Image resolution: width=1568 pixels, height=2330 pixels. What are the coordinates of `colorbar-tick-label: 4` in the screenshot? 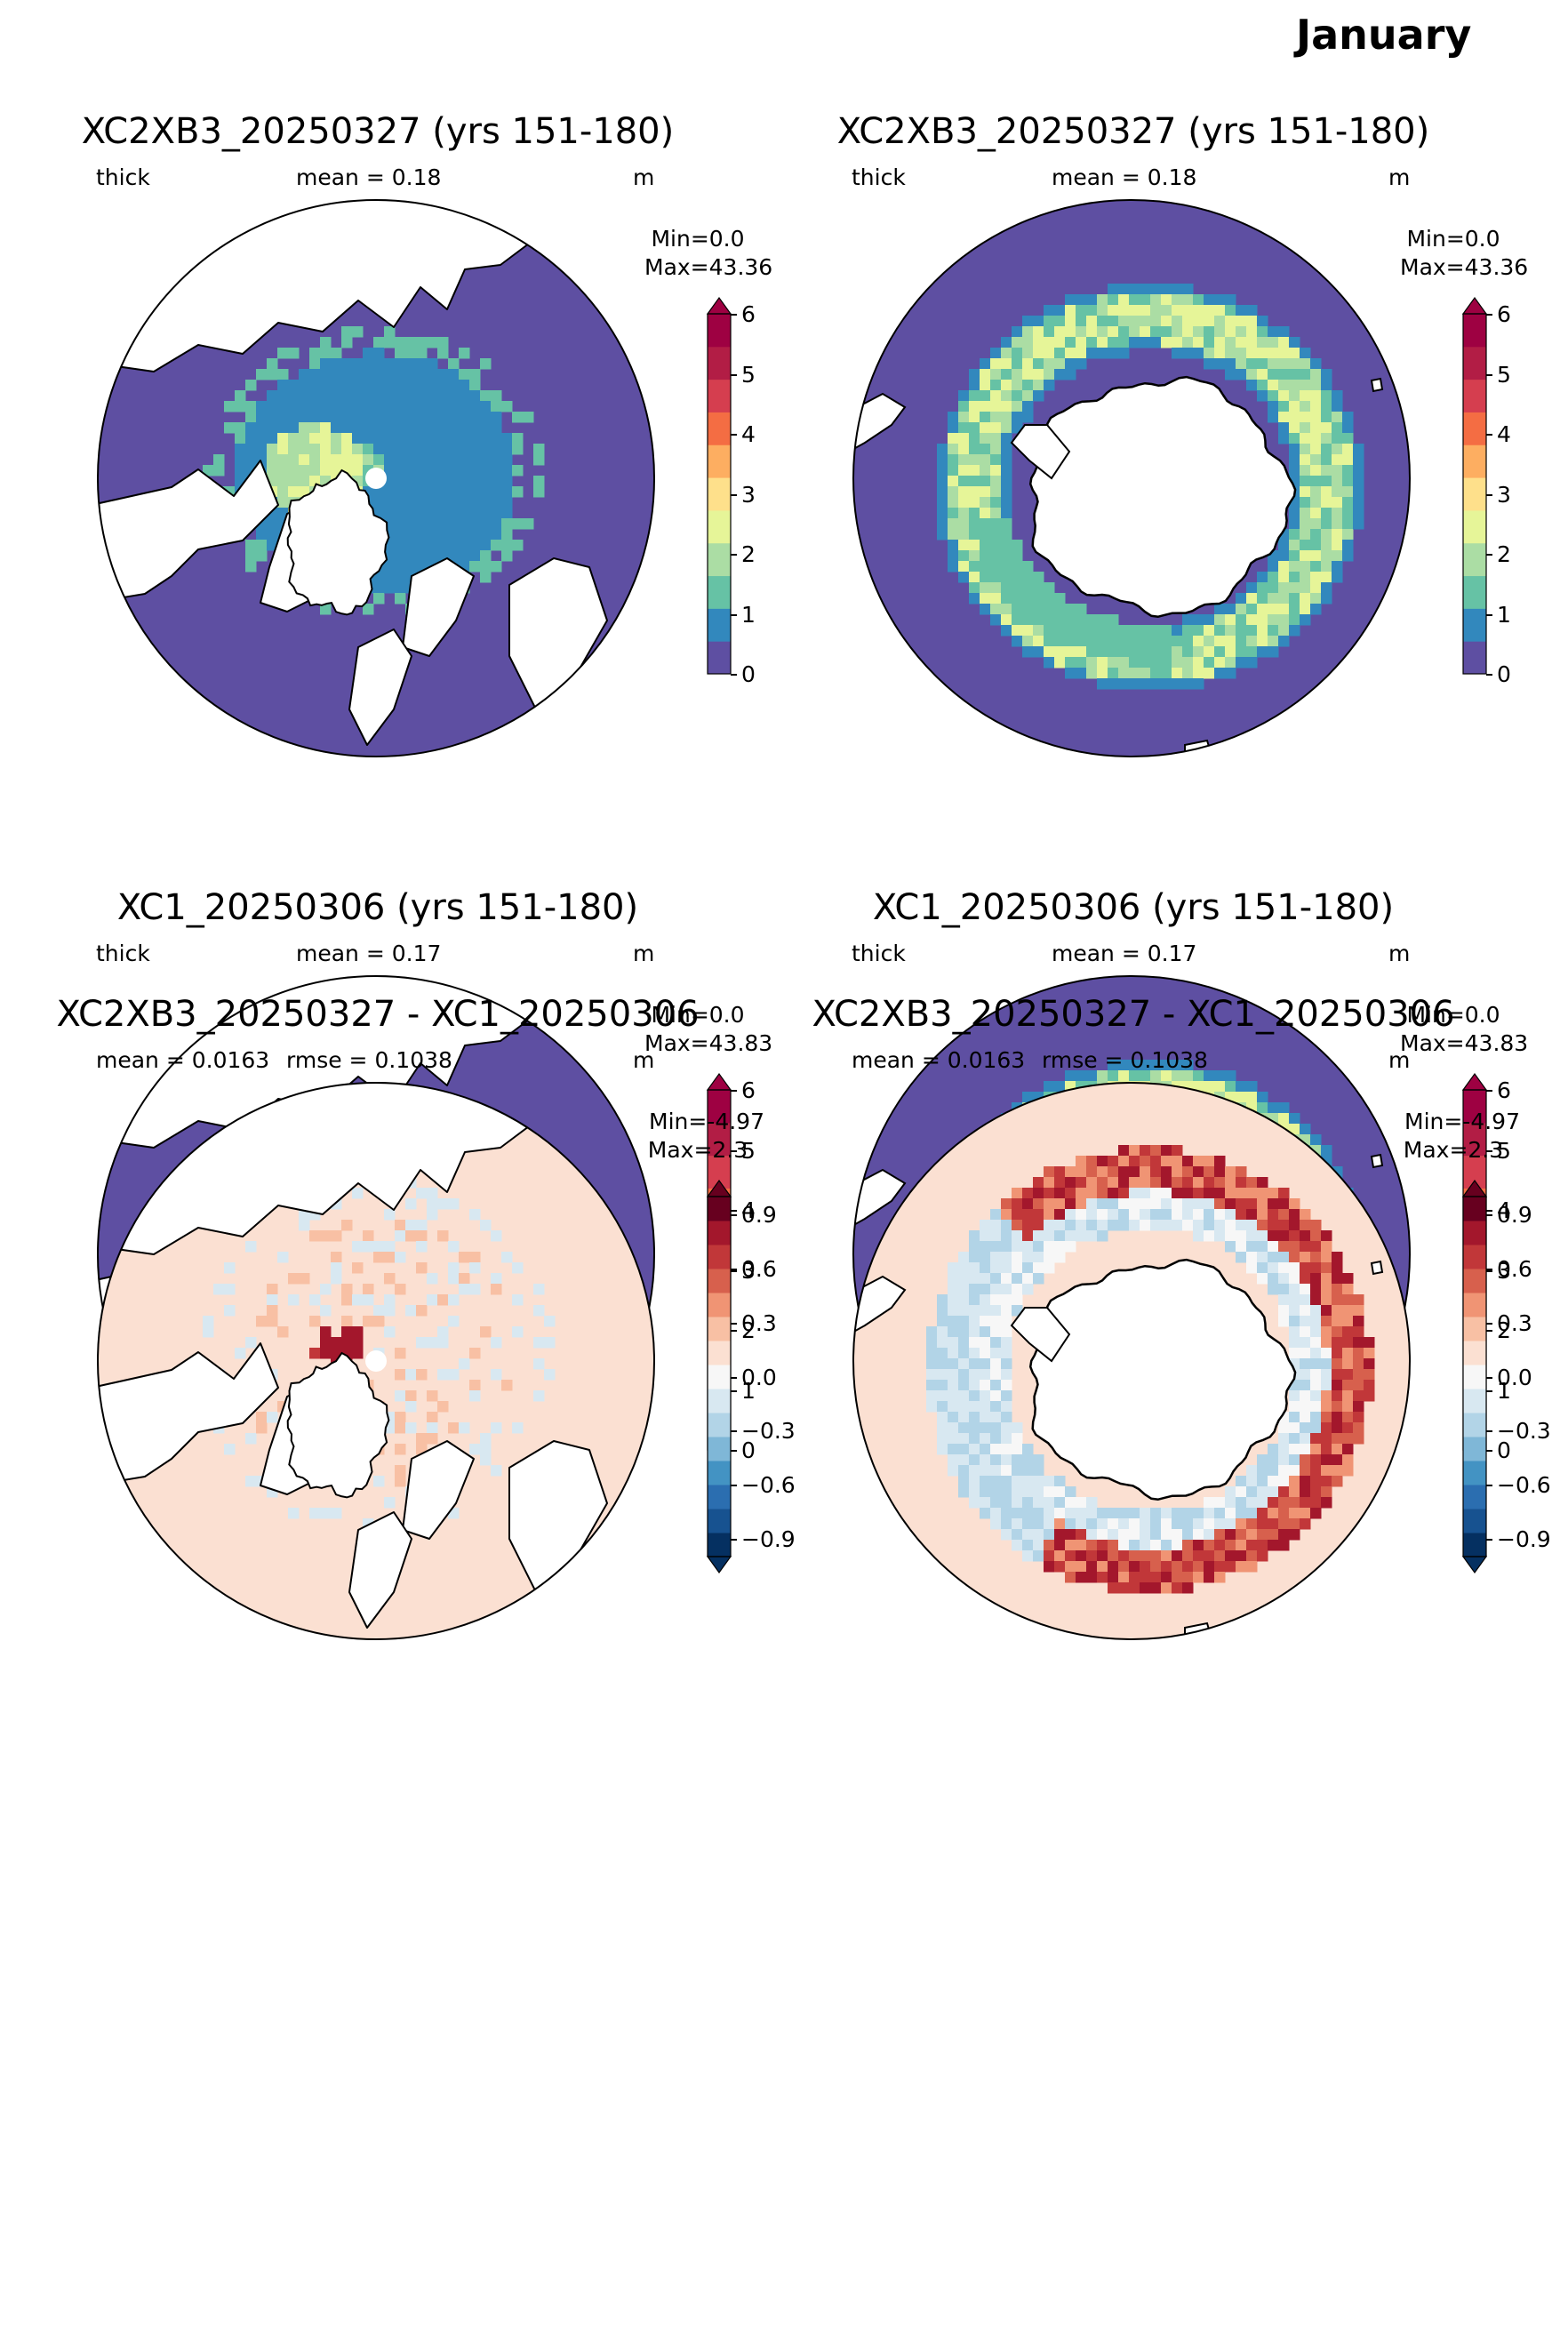 It's located at (748, 434).